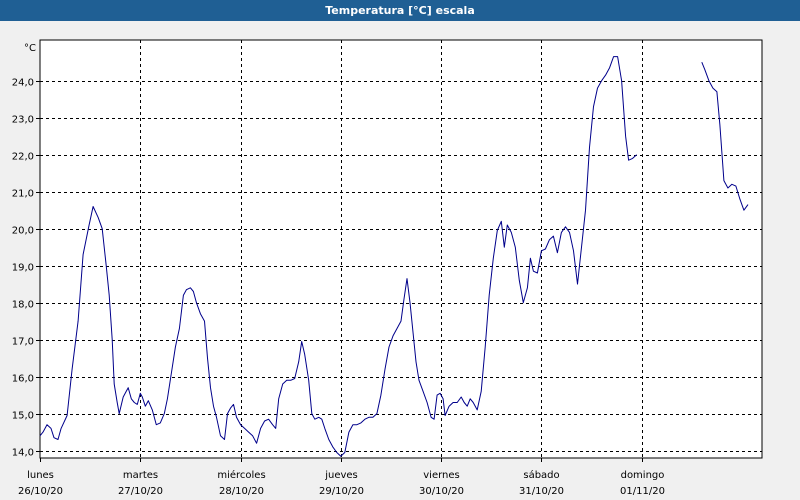  What do you see at coordinates (241, 475) in the screenshot?
I see `x-tick-day-label: miércoles` at bounding box center [241, 475].